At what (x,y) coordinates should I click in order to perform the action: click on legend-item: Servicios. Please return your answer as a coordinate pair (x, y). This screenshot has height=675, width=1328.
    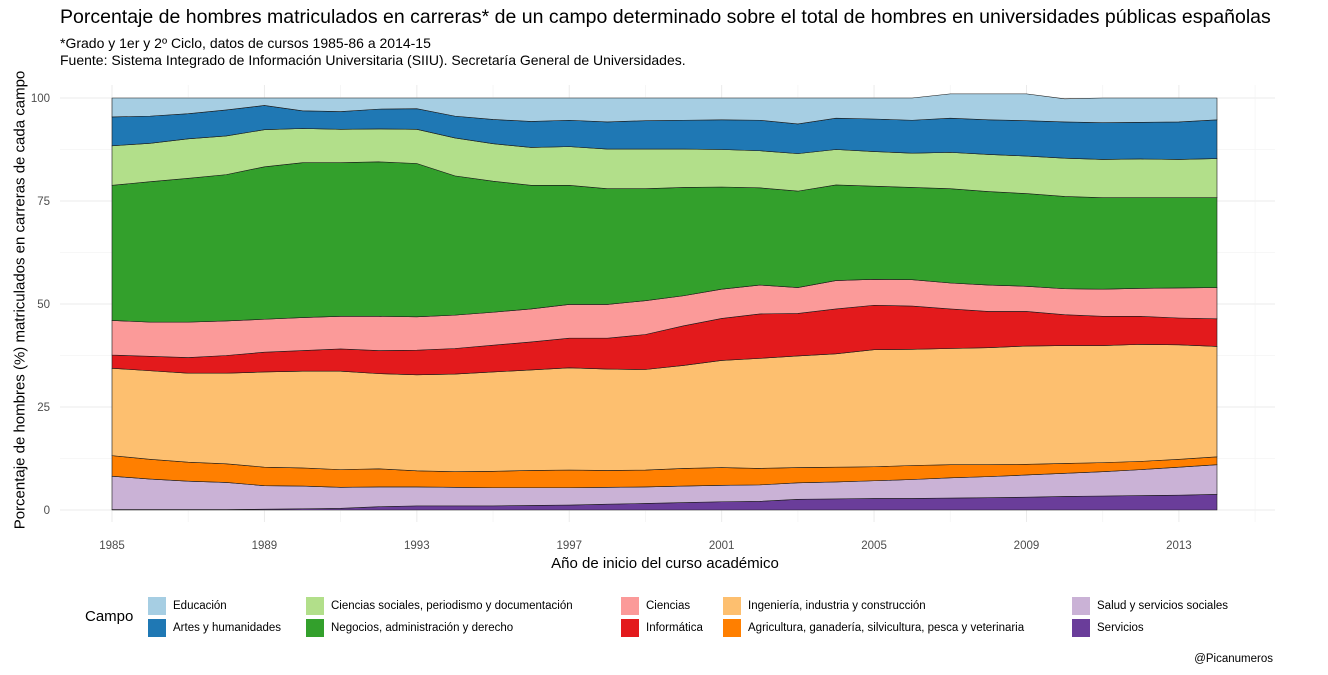
    Looking at the image, I should click on (1107, 628).